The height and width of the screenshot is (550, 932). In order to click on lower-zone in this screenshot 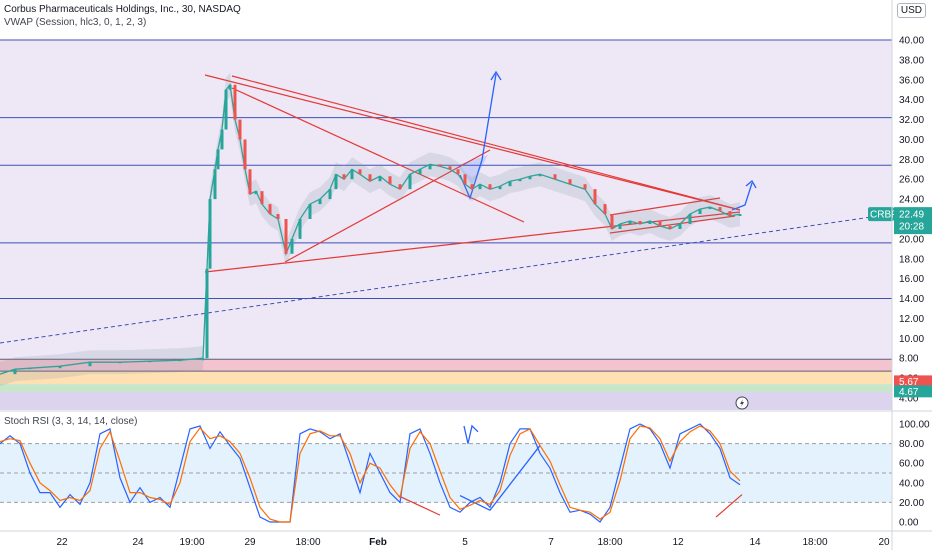, I will do `click(446, 401)`.